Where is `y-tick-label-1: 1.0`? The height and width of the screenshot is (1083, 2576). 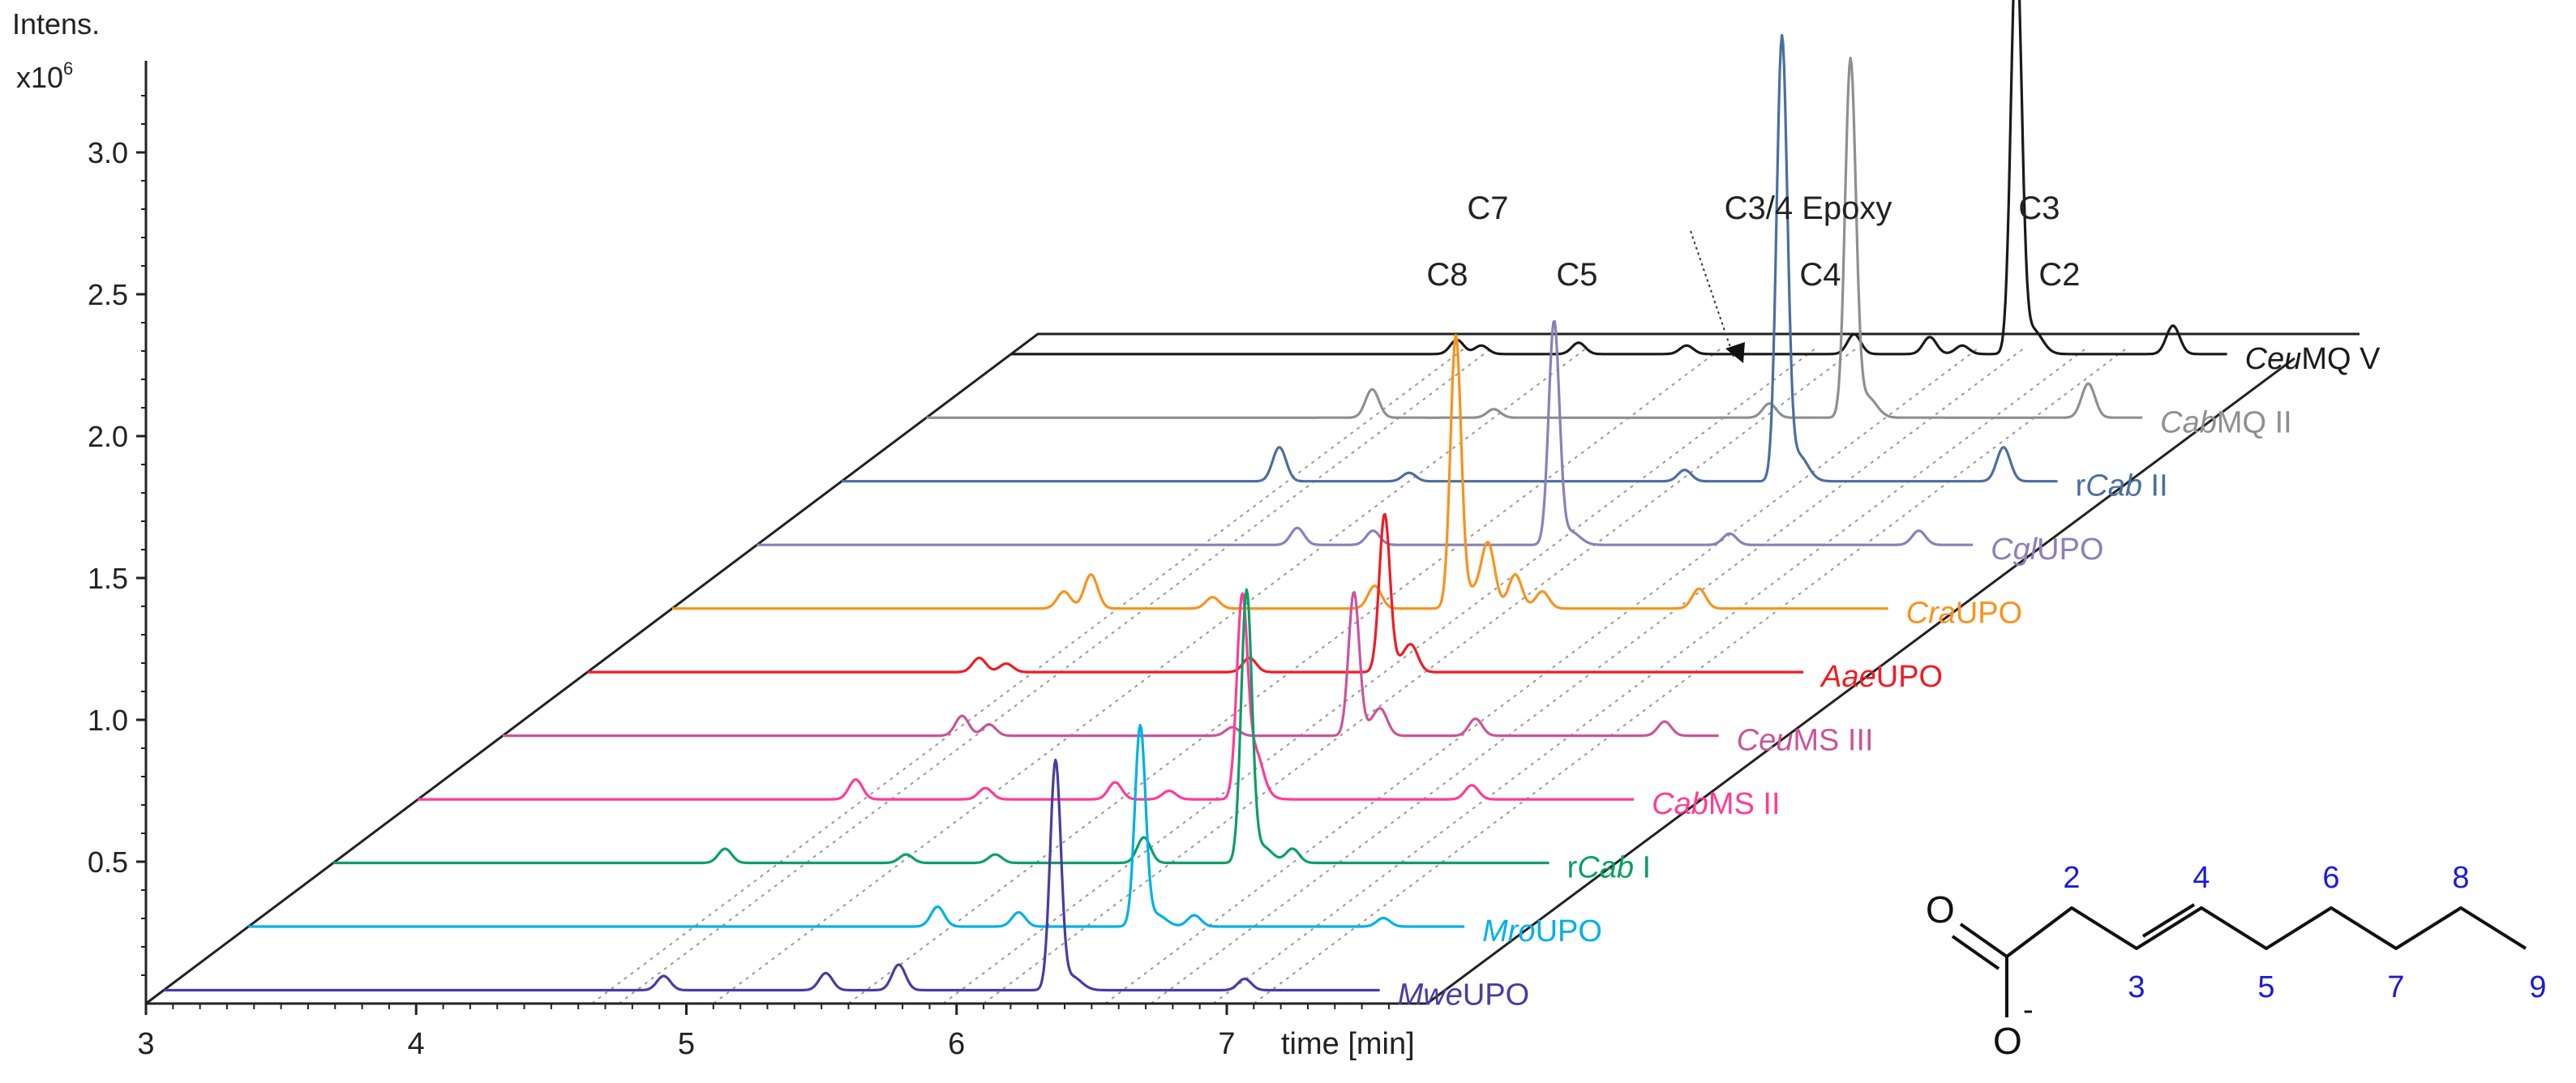
y-tick-label-1: 1.0 is located at coordinates (108, 720).